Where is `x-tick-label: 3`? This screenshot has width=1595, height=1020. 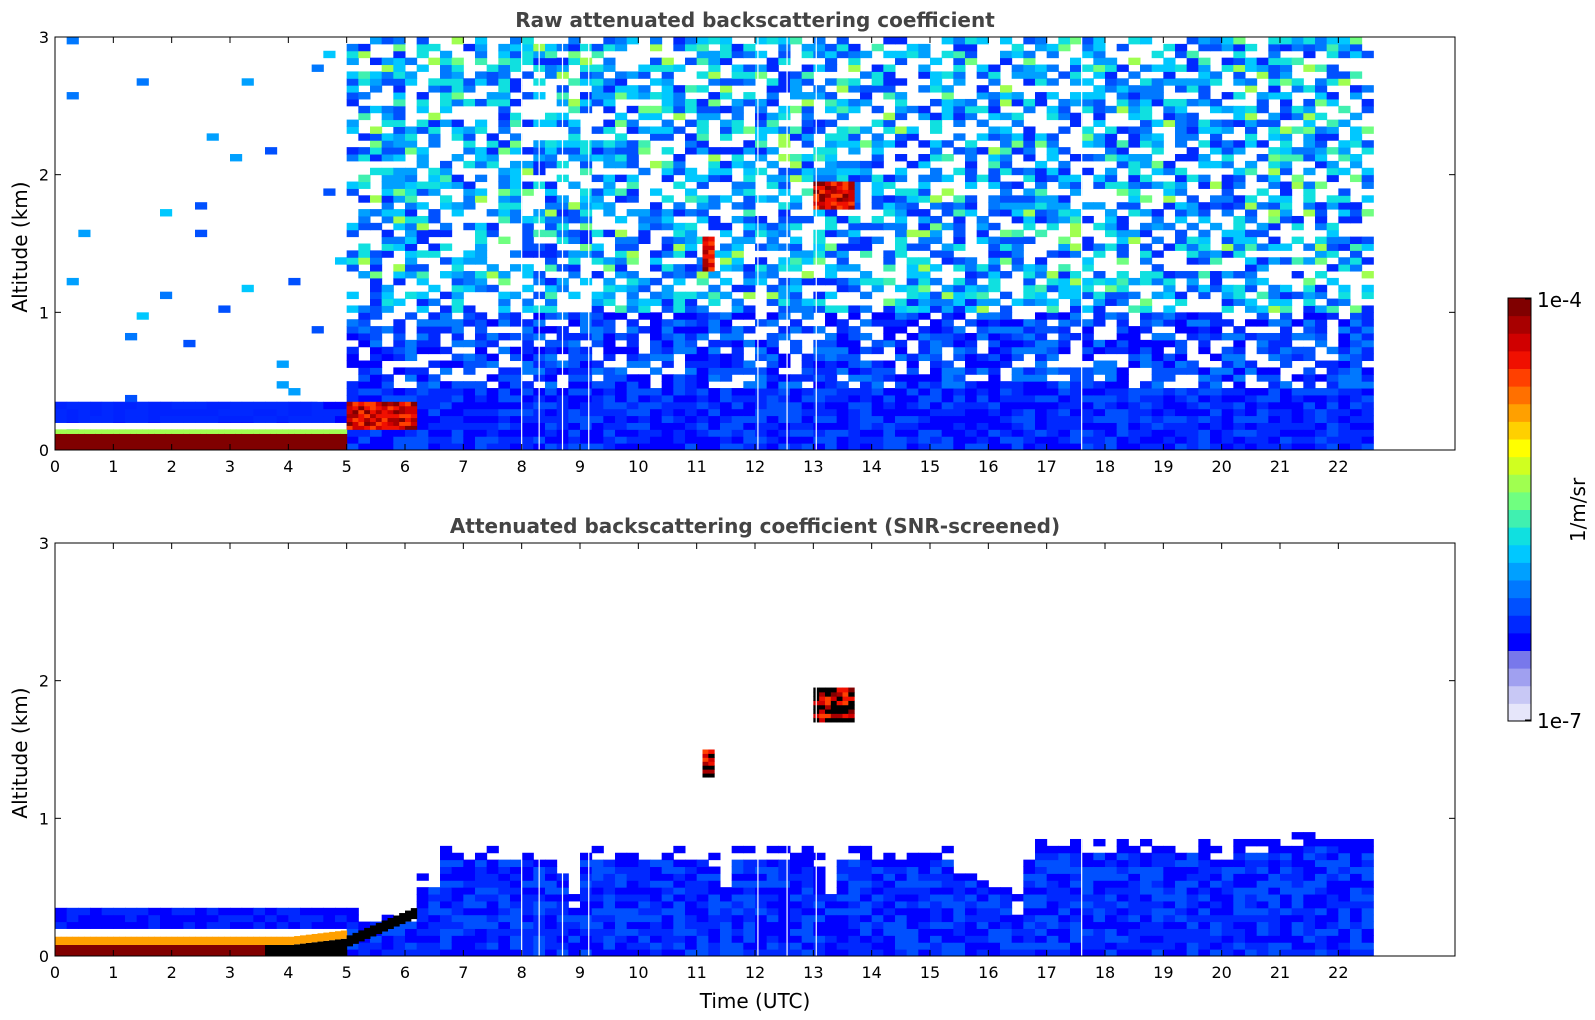
x-tick-label: 3 is located at coordinates (230, 466).